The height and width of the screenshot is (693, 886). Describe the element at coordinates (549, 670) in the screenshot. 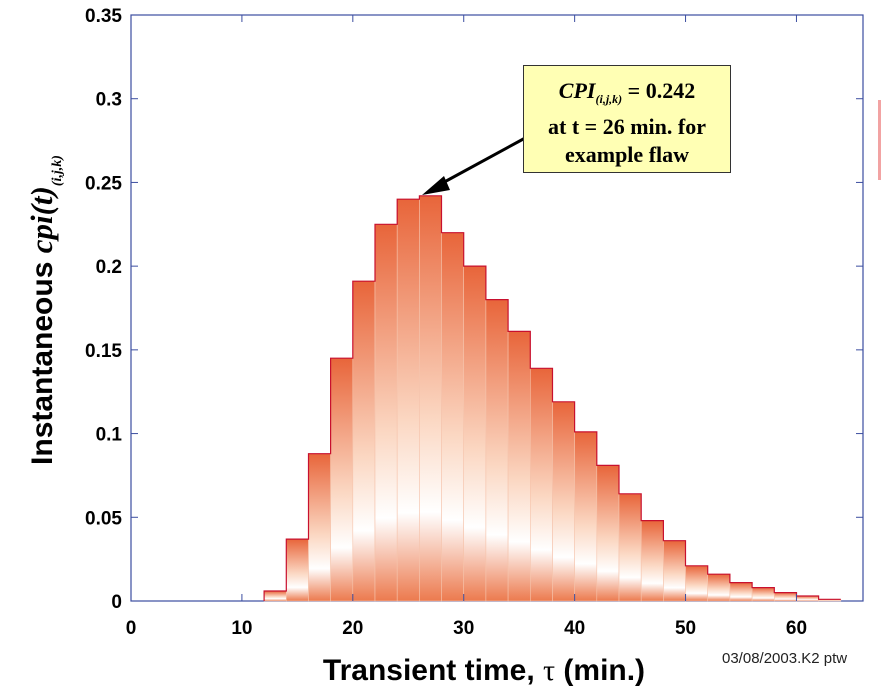

I see `x-axis-title-tau: τ` at that location.